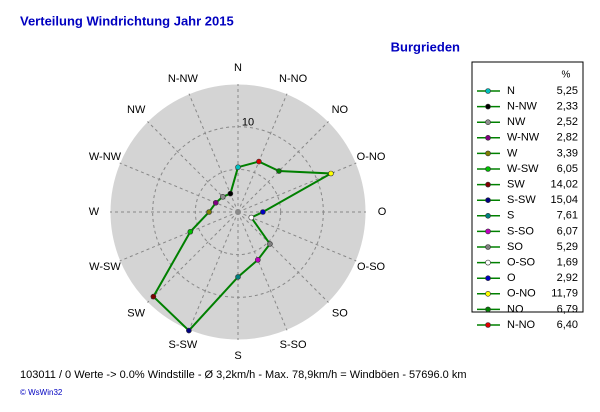 This screenshot has width=600, height=412. What do you see at coordinates (183, 345) in the screenshot?
I see `direction-label: S-SW` at bounding box center [183, 345].